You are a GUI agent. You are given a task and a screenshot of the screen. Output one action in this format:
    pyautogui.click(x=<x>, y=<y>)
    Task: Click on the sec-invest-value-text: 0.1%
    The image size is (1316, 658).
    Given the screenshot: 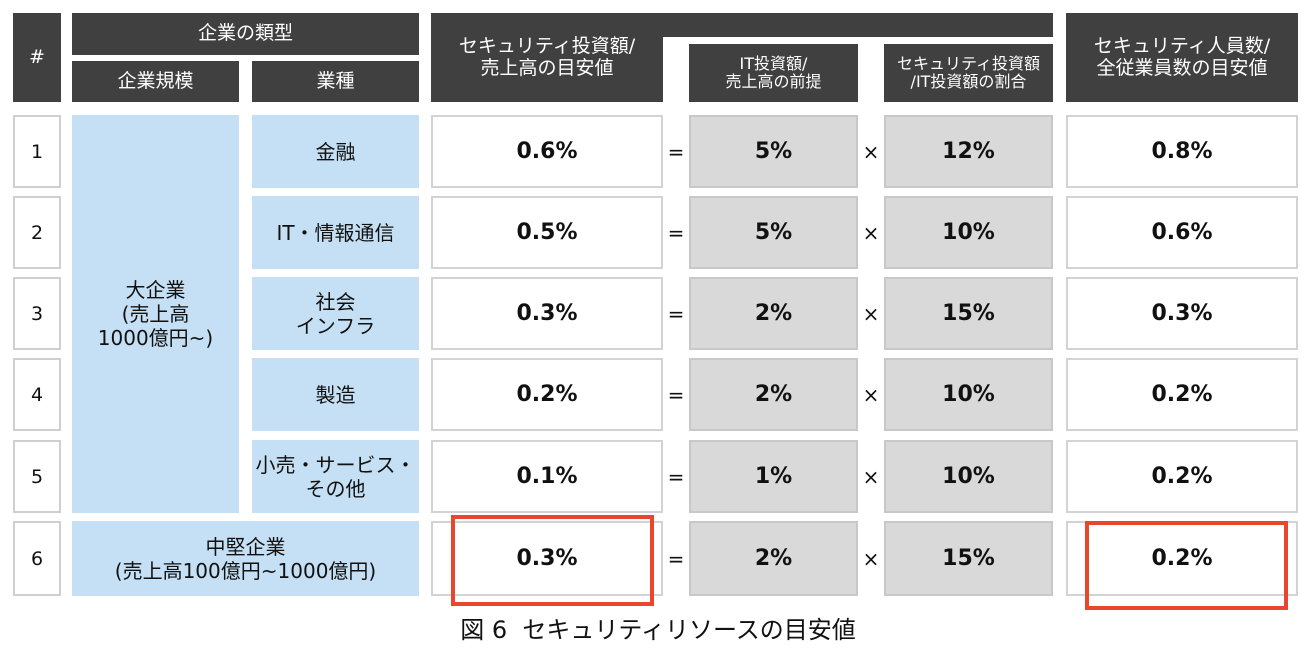 What is the action you would take?
    pyautogui.click(x=547, y=476)
    